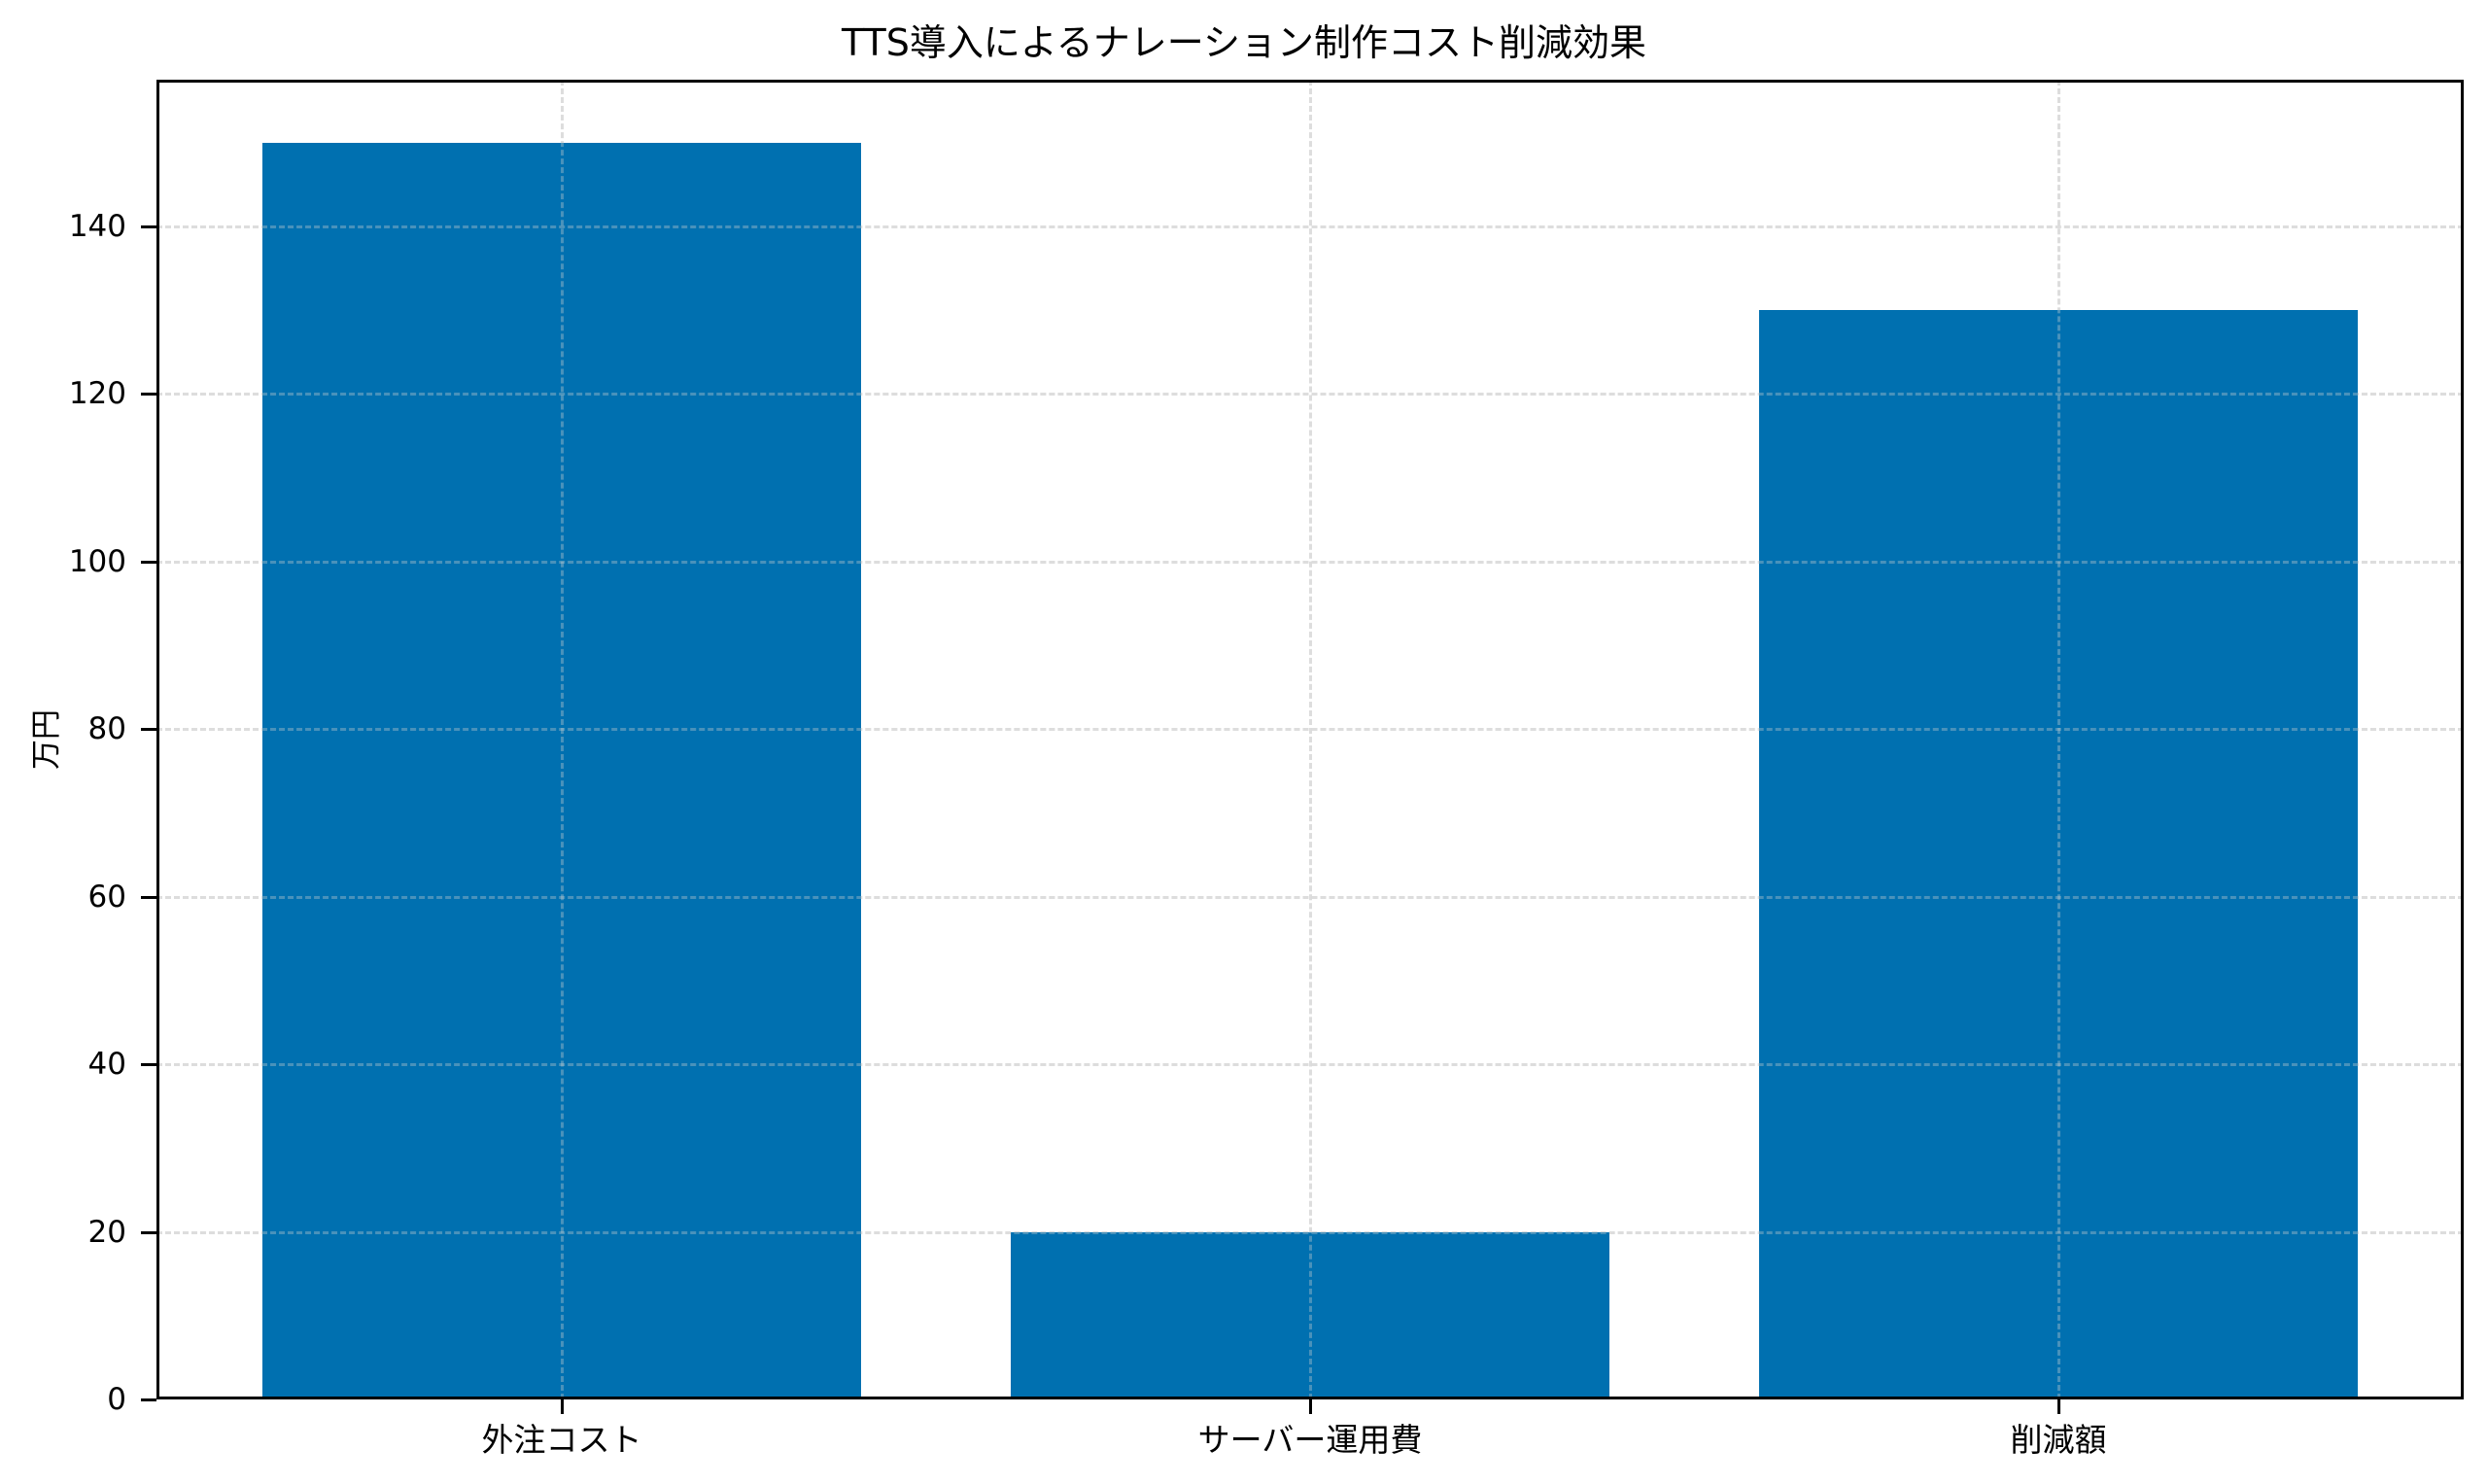 Image resolution: width=2488 pixels, height=1484 pixels. Describe the element at coordinates (97, 394) in the screenshot. I see `y-tick-label: 120` at that location.